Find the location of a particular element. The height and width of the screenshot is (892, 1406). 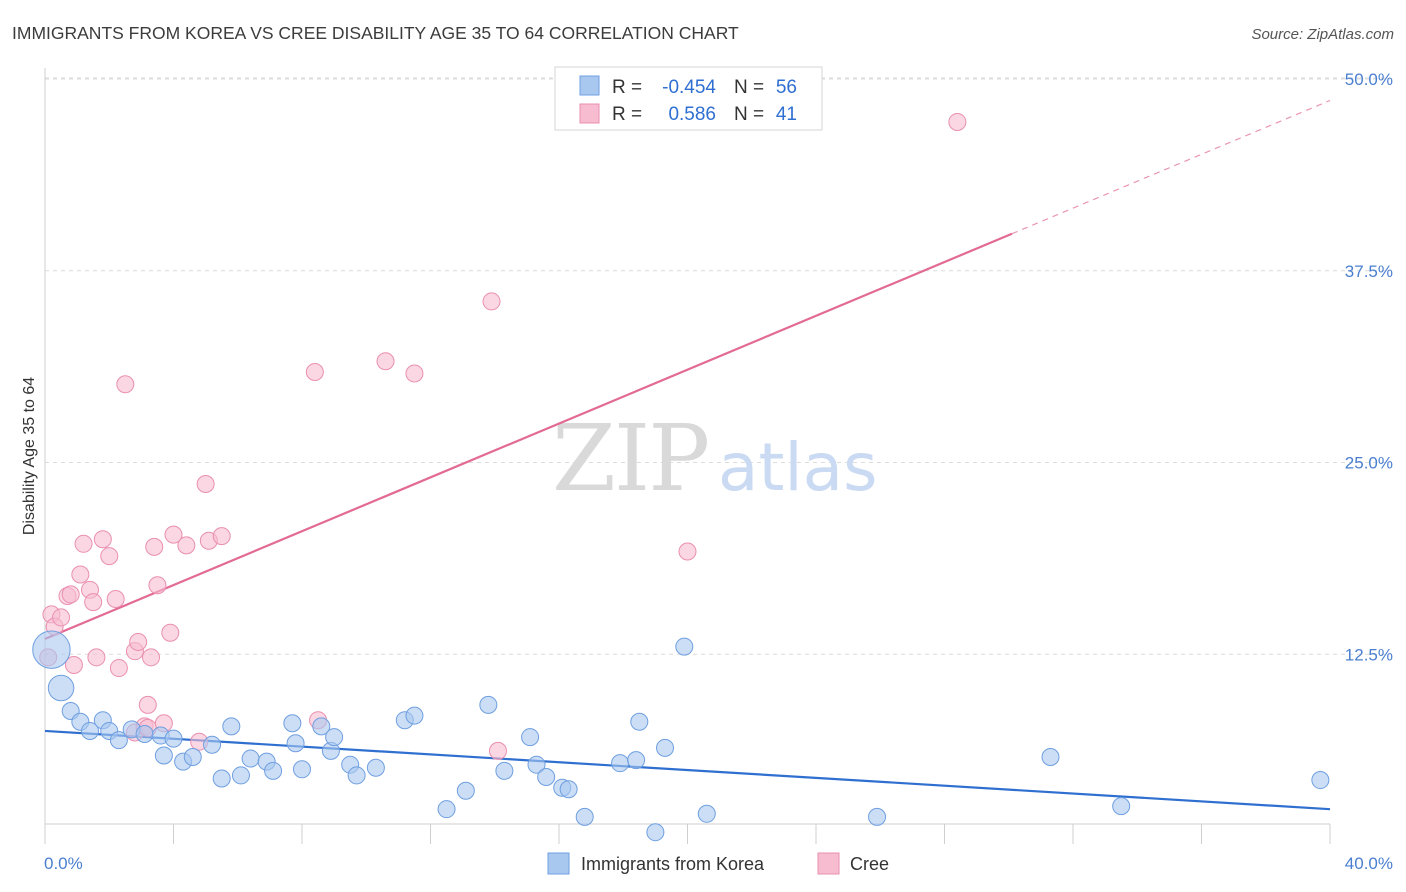

y-tick-label-3: 50.0% is located at coordinates (1369, 79).